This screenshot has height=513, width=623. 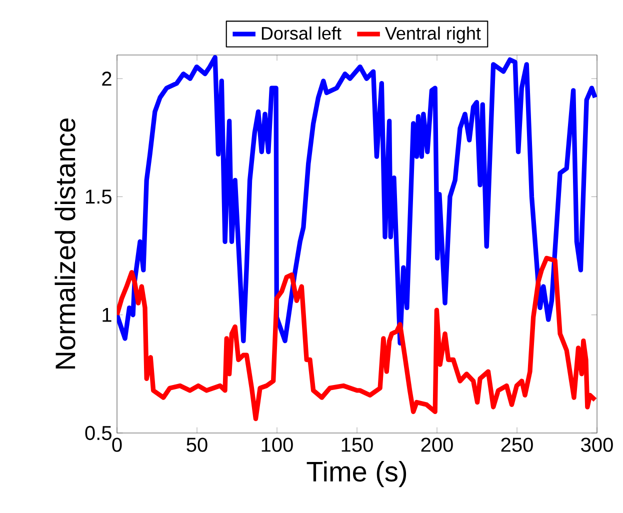 What do you see at coordinates (107, 315) in the screenshot?
I see `y-tick-label: 1` at bounding box center [107, 315].